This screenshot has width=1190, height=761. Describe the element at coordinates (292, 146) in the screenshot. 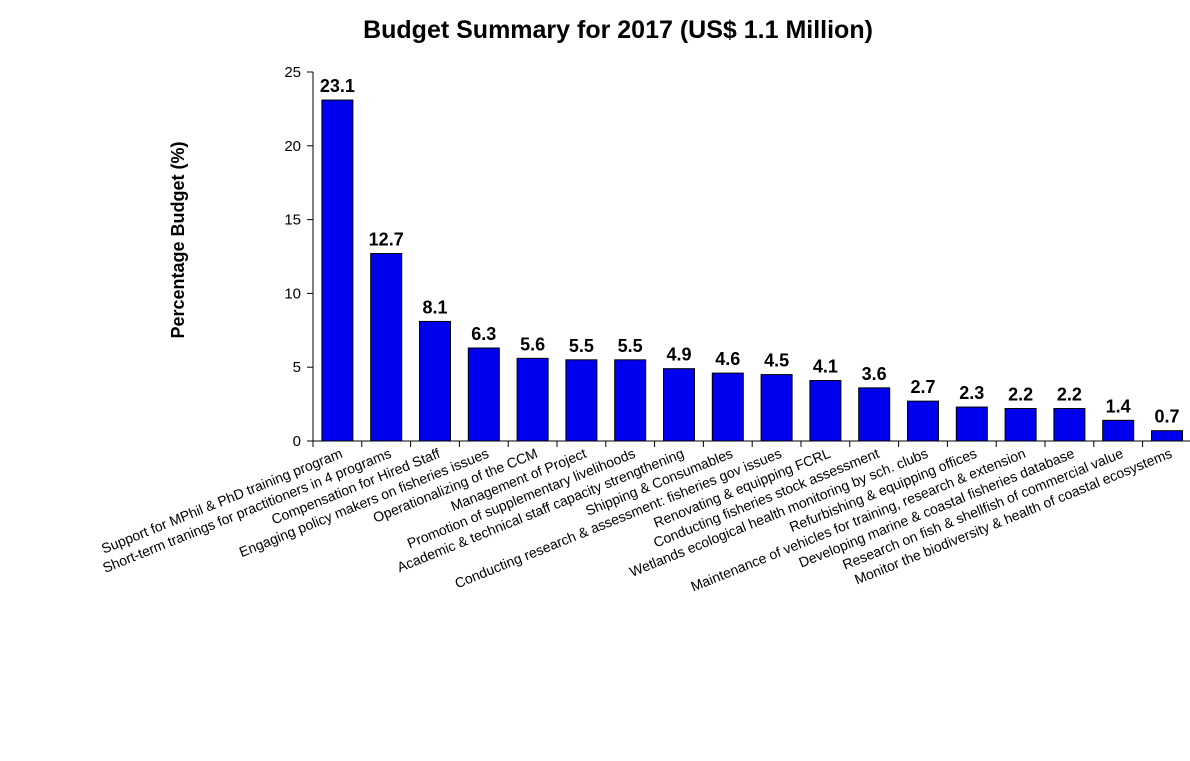

I see `y-tick-label: 20` at that location.